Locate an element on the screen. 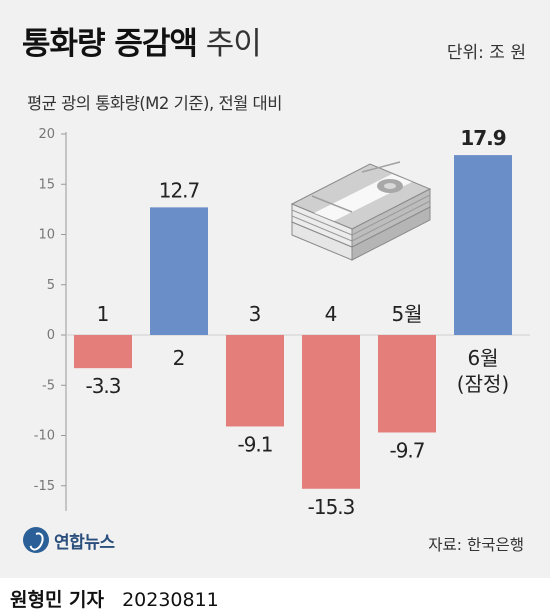 The height and width of the screenshot is (616, 550). data-label: 12.7 is located at coordinates (179, 190).